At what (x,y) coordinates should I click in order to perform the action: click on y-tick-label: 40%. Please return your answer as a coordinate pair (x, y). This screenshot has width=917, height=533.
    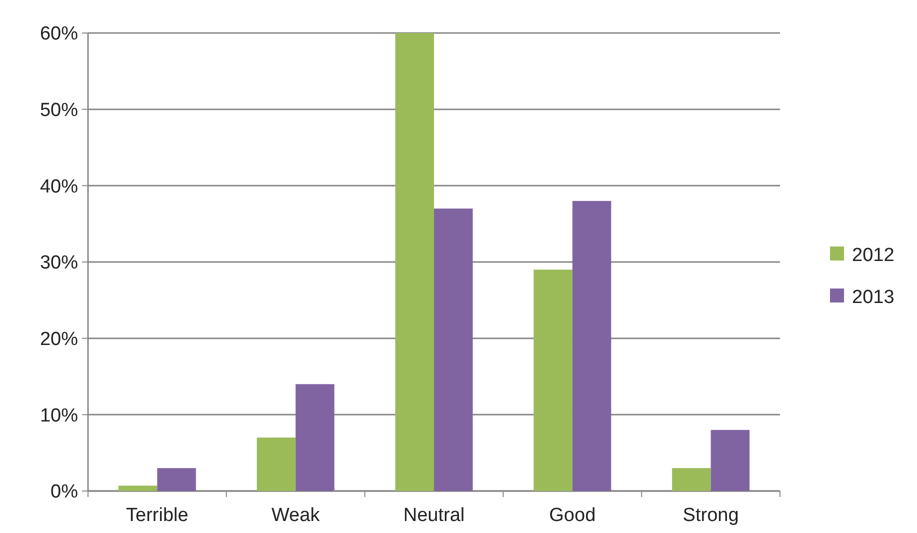
    Looking at the image, I should click on (59, 187).